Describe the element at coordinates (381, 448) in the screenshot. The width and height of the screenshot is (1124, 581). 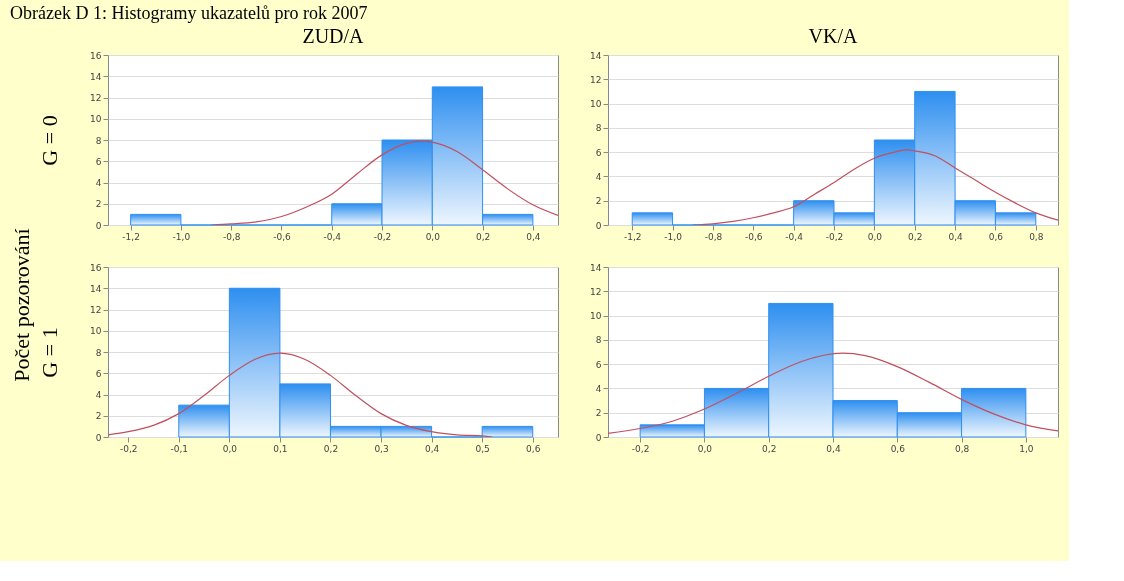
I see `x-tick-label: 0,3` at that location.